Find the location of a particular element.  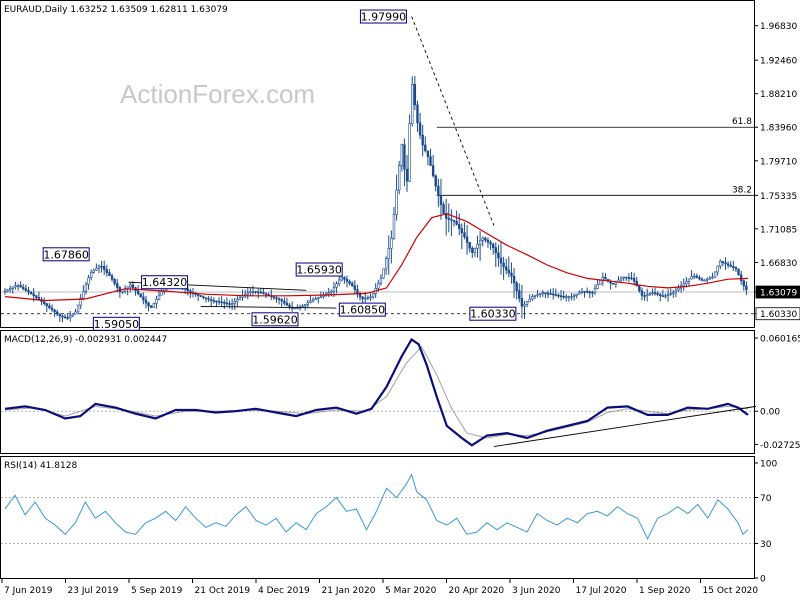

rsi-axis-label: 100 is located at coordinates (768, 465).